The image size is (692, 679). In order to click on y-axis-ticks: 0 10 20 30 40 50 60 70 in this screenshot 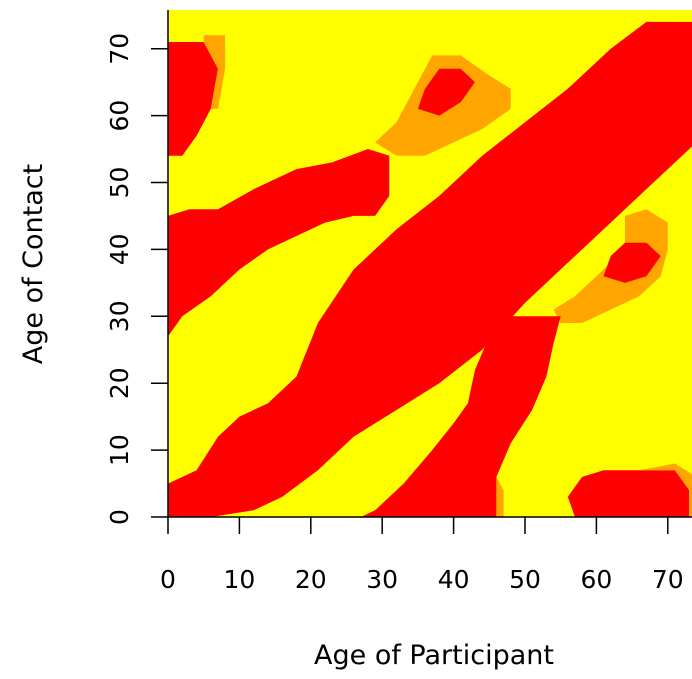, I will do `click(136, 279)`.